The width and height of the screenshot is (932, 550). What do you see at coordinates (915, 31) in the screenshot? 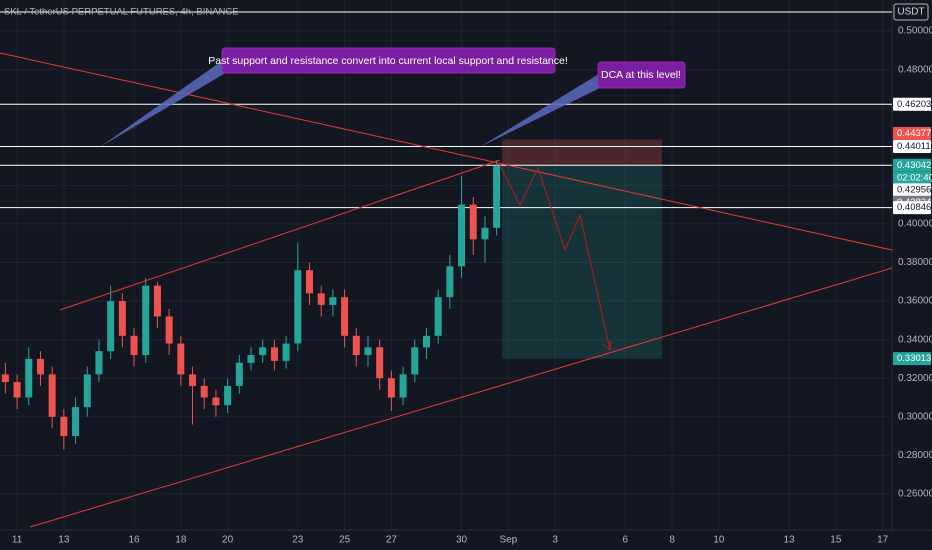
I see `y-tick-label: 0.50000` at bounding box center [915, 31].